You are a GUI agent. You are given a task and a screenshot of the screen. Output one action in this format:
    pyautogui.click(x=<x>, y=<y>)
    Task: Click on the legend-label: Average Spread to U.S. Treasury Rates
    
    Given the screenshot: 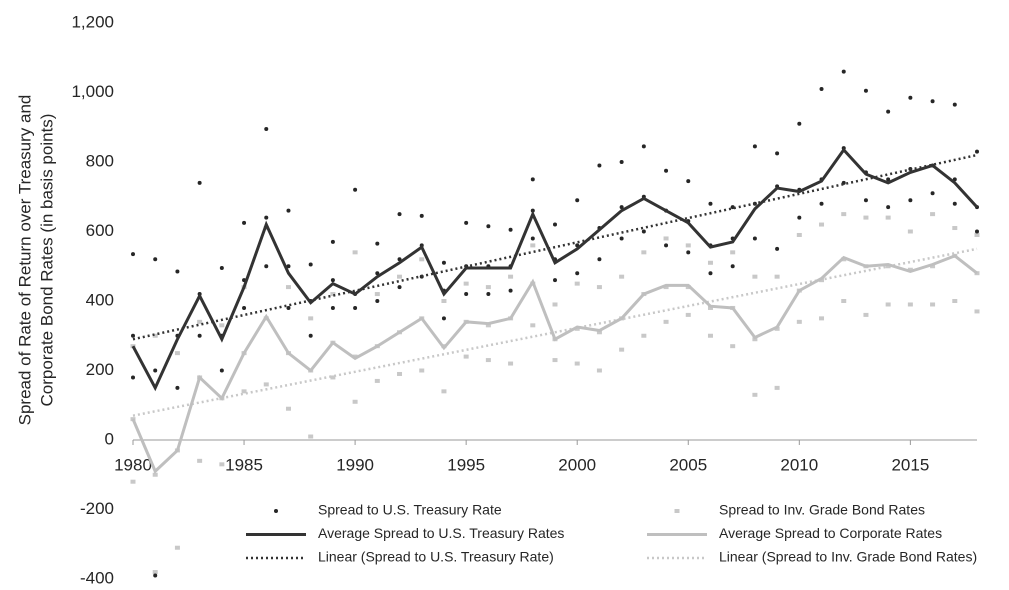 What is the action you would take?
    pyautogui.click(x=441, y=533)
    